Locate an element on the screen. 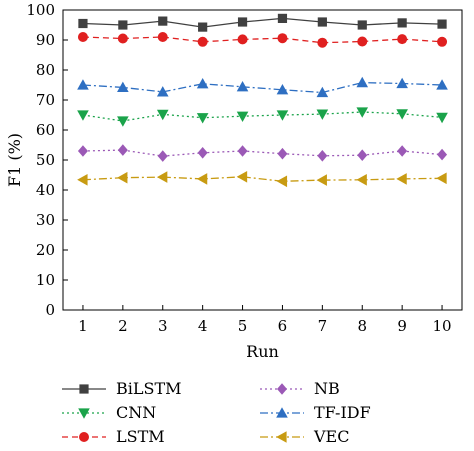  y-tick-label: 100 is located at coordinates (40, 10).